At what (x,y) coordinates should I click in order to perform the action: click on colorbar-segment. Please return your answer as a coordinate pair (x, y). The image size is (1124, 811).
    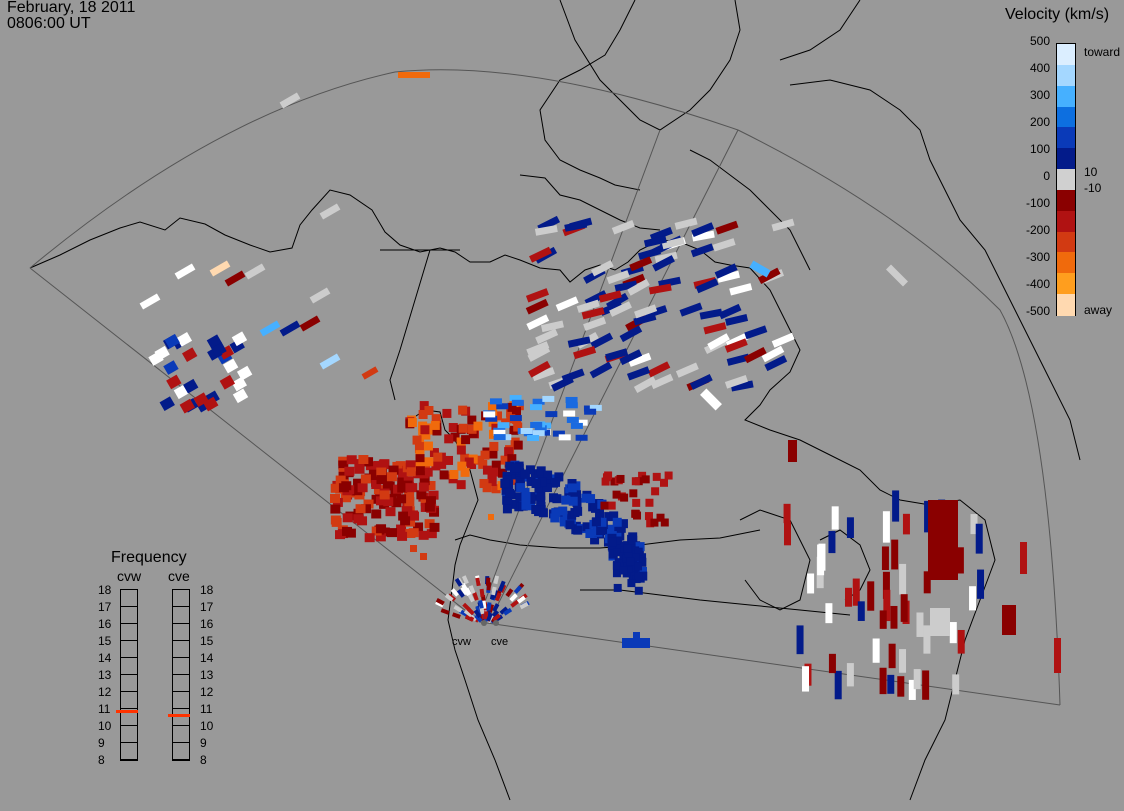
    Looking at the image, I should click on (1066, 138).